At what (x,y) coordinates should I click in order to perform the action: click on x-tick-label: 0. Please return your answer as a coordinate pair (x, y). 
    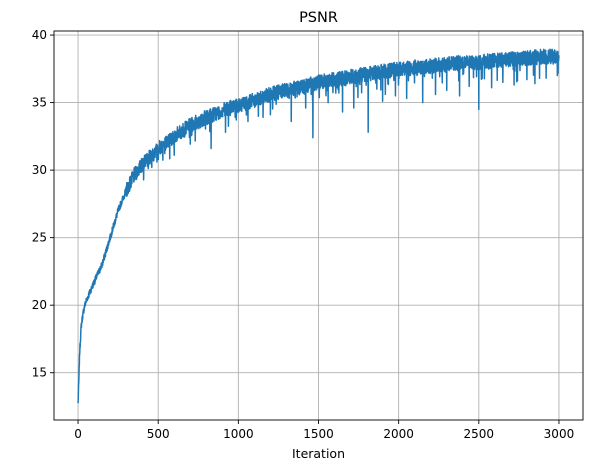
    Looking at the image, I should click on (78, 434).